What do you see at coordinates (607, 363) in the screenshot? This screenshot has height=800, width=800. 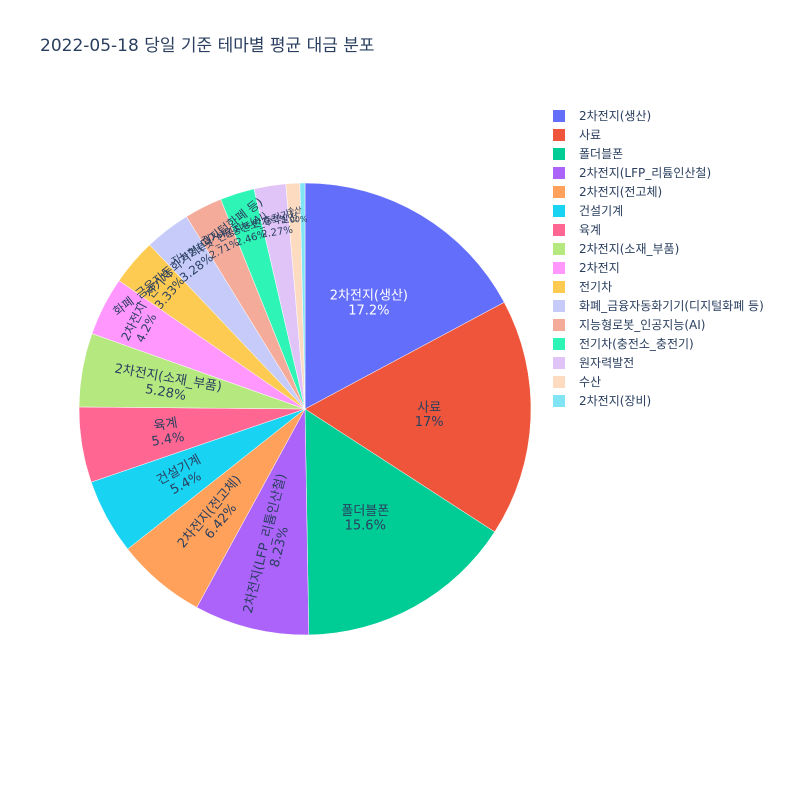 I see `legend-label: 원자력발전` at bounding box center [607, 363].